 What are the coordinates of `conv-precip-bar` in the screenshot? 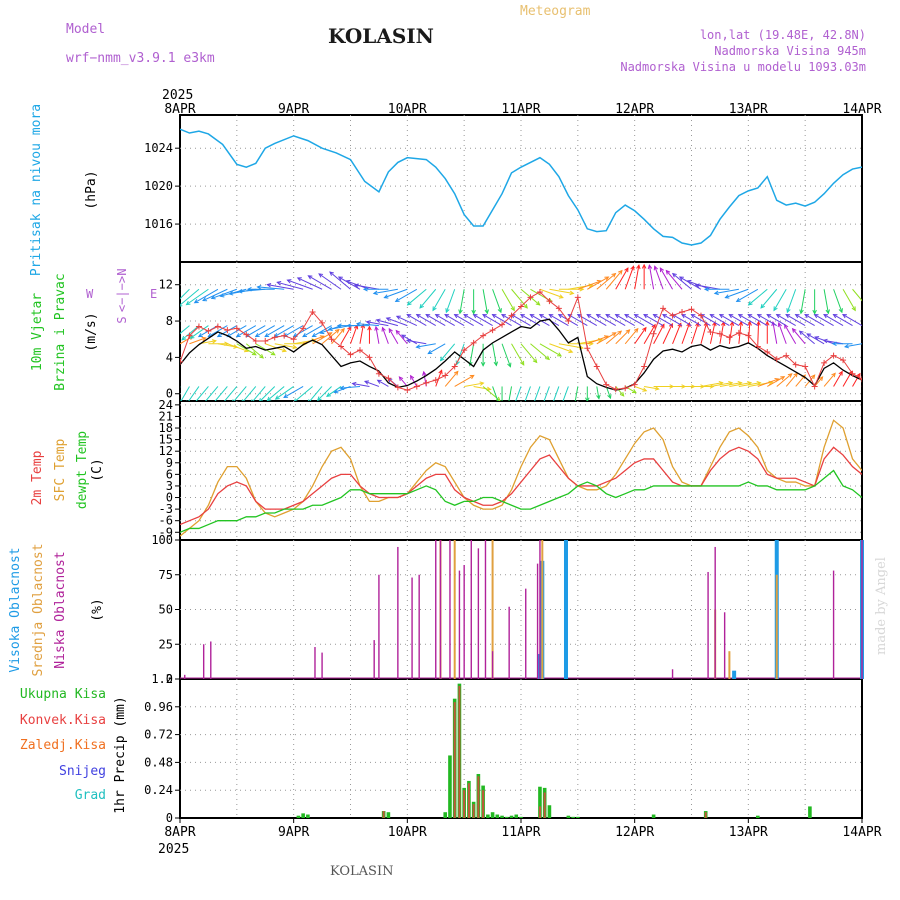 It's located at (544, 805).